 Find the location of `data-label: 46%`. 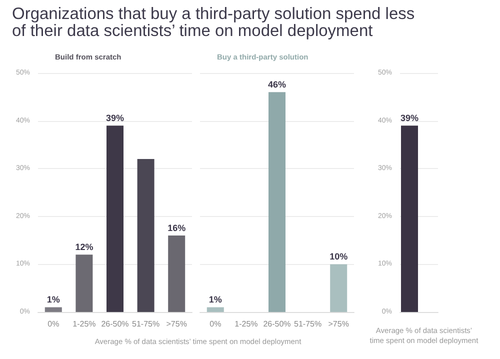

data-label: 46% is located at coordinates (277, 85).